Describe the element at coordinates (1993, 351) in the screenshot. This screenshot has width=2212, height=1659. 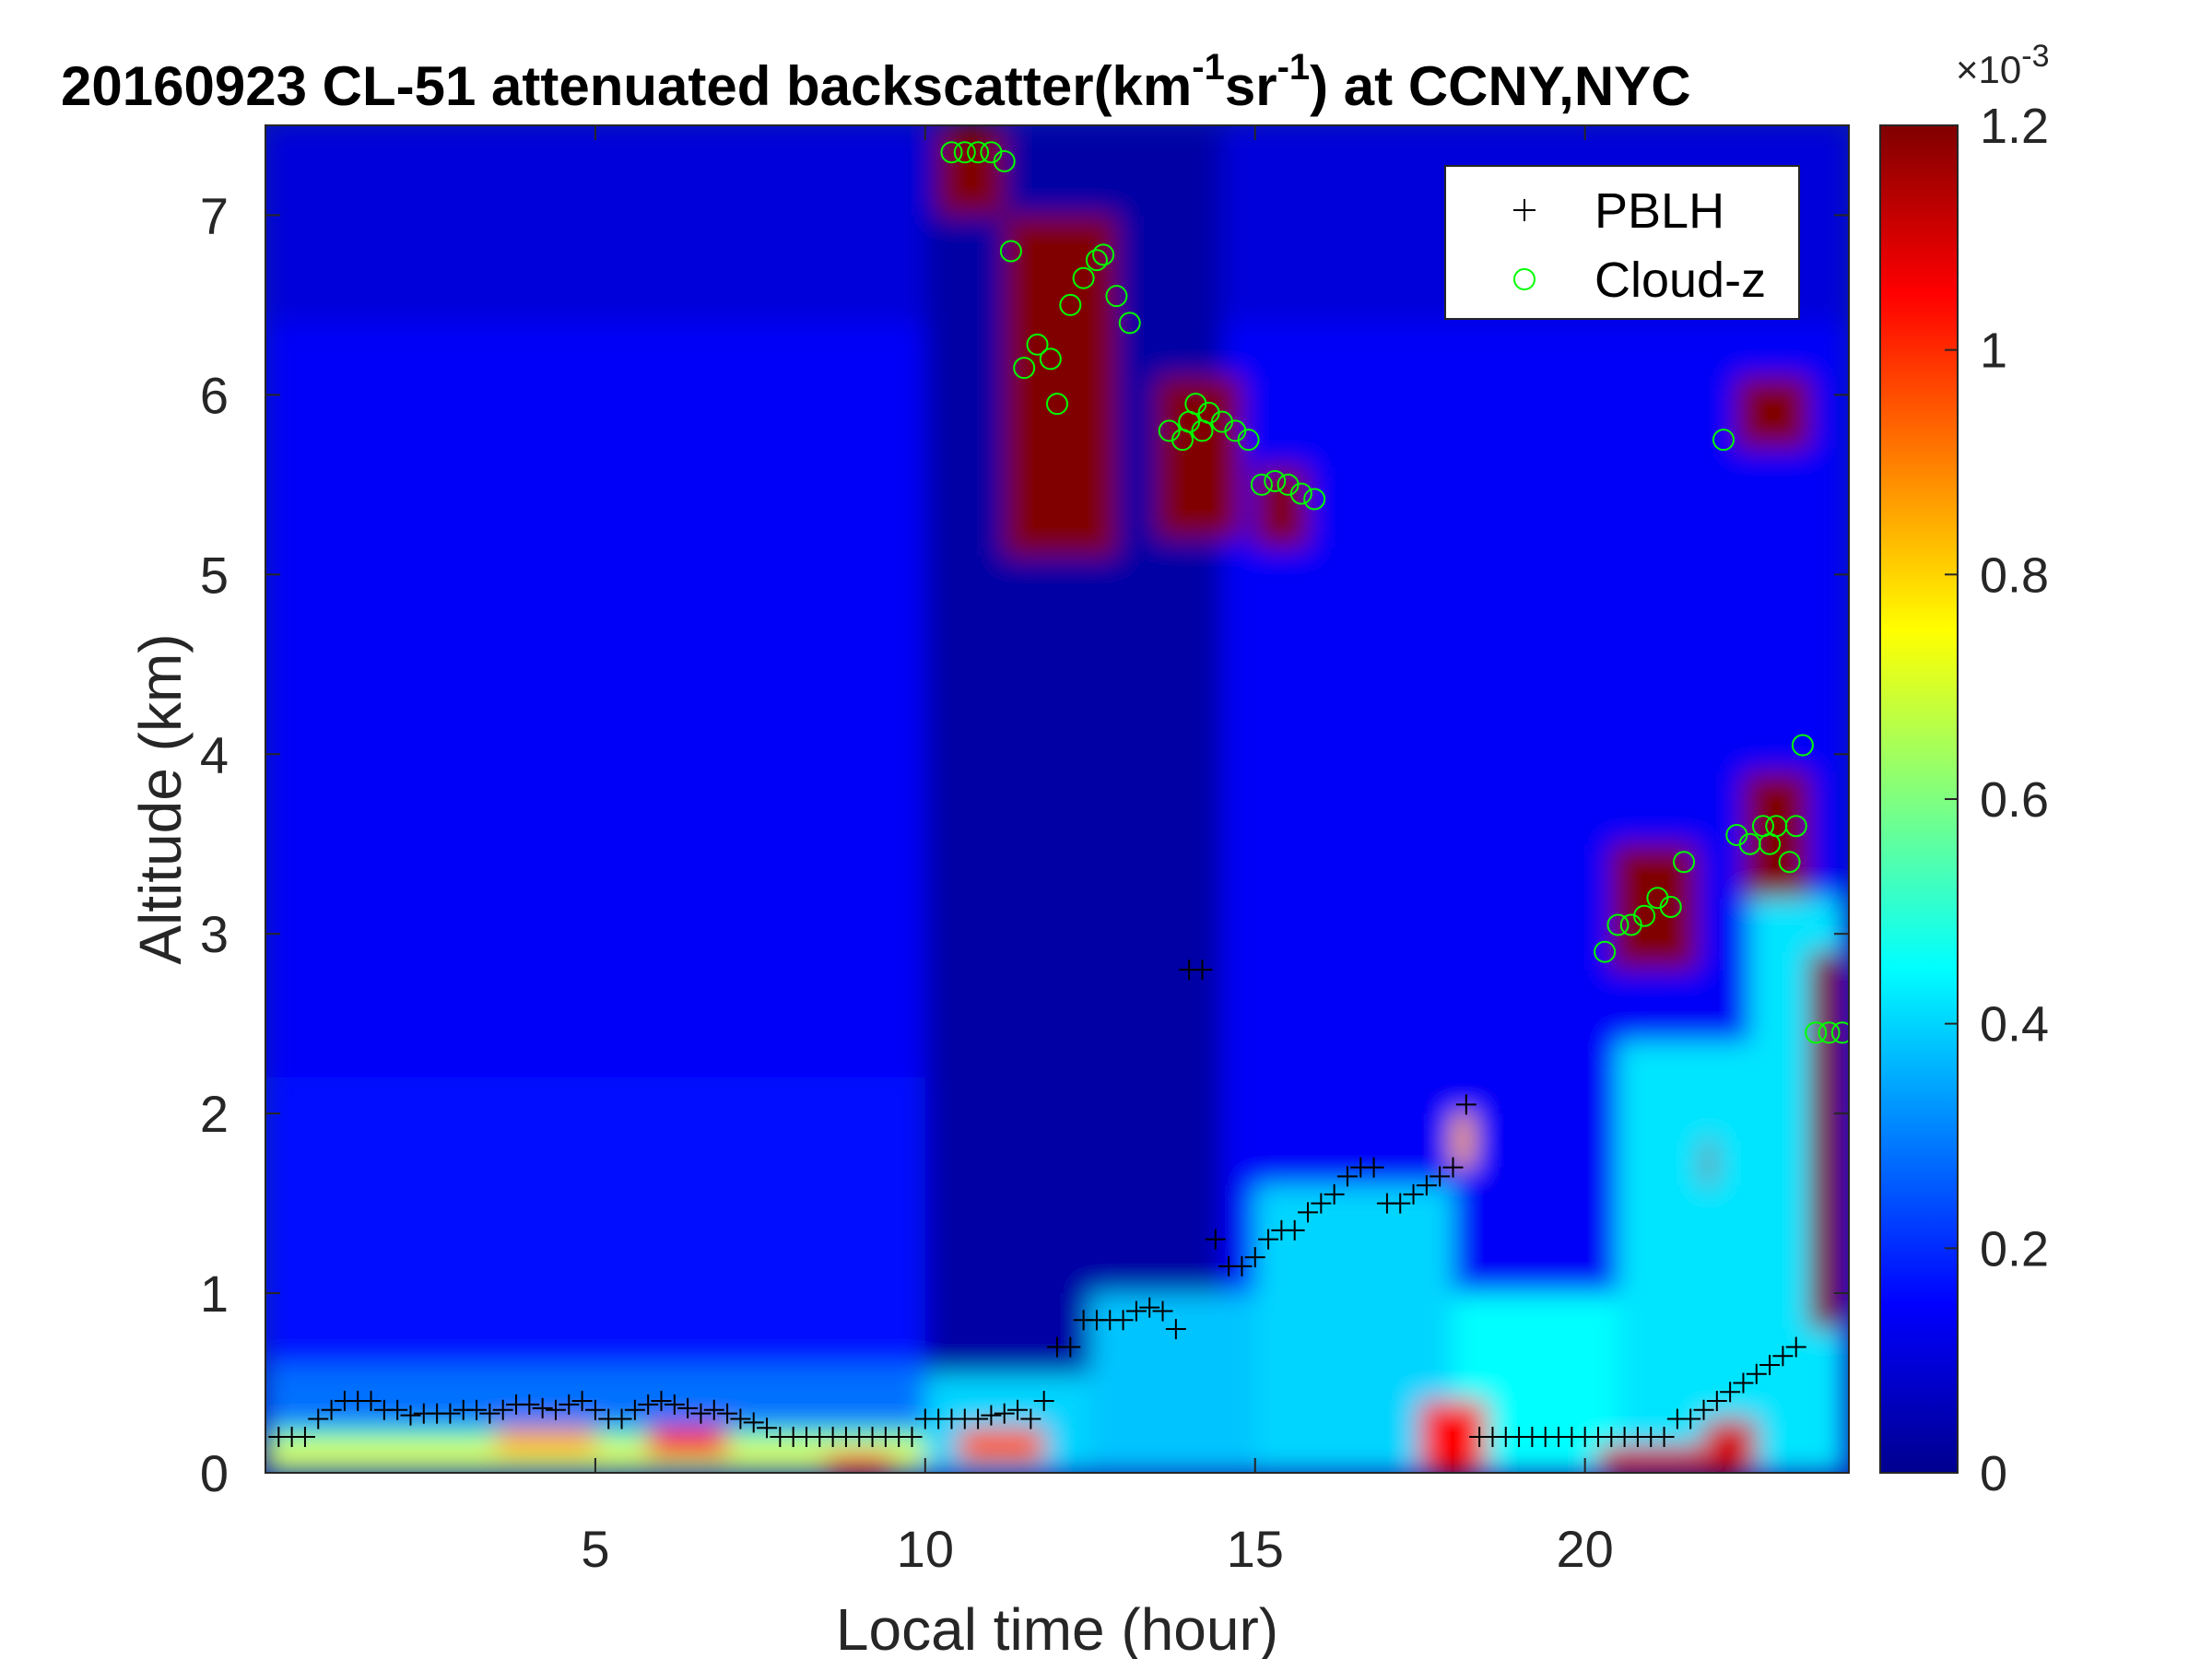
I see `colorbar-tick-label: 1` at that location.